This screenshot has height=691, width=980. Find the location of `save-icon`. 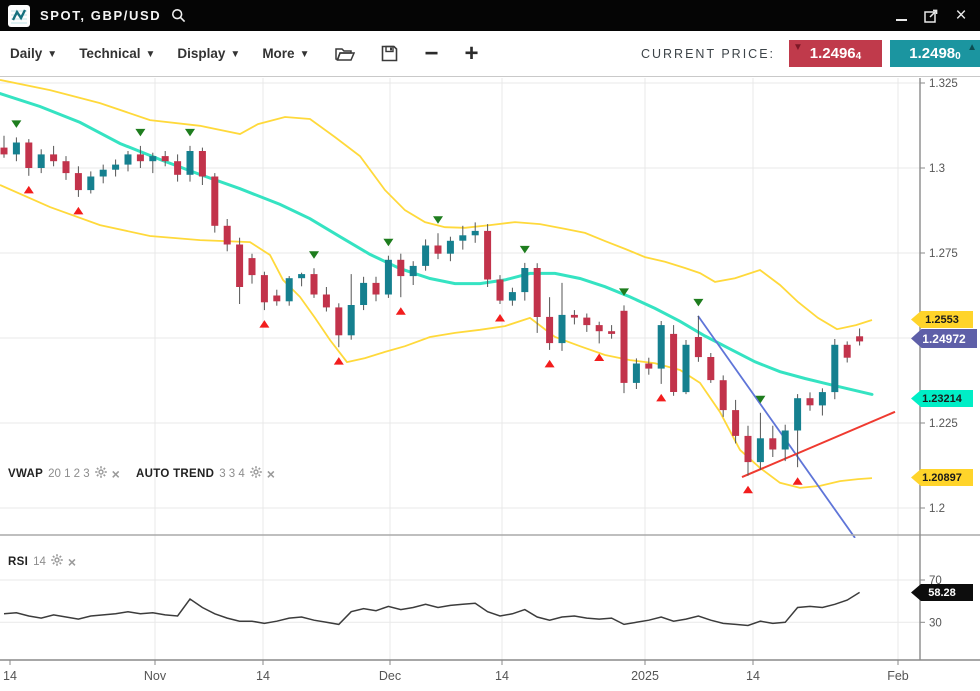

save-icon is located at coordinates (389, 53).